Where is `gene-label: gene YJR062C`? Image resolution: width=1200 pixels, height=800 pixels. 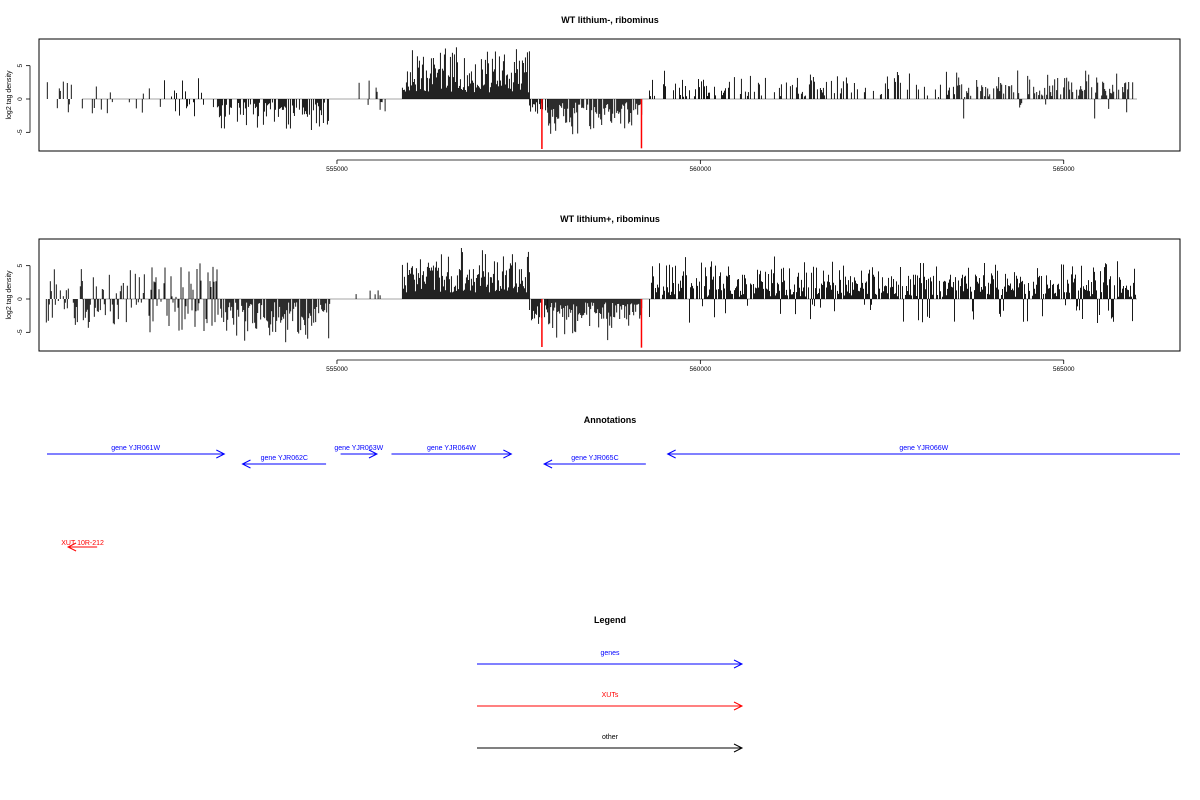
gene-label: gene YJR062C is located at coordinates (284, 458).